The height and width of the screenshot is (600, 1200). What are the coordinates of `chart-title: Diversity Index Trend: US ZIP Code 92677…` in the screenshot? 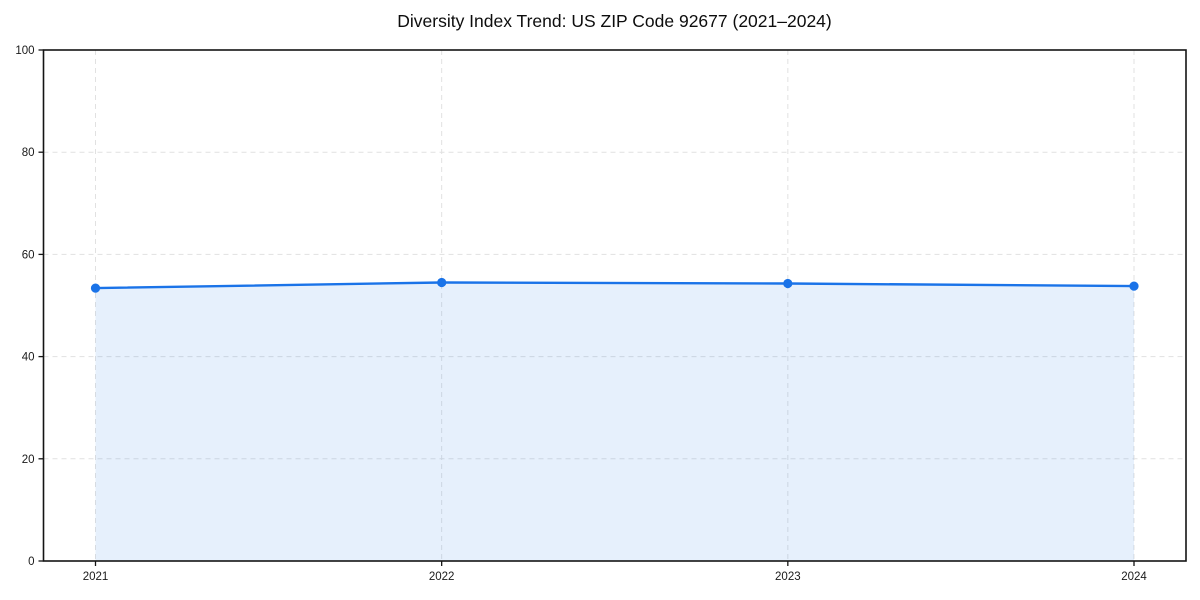 It's located at (614, 21).